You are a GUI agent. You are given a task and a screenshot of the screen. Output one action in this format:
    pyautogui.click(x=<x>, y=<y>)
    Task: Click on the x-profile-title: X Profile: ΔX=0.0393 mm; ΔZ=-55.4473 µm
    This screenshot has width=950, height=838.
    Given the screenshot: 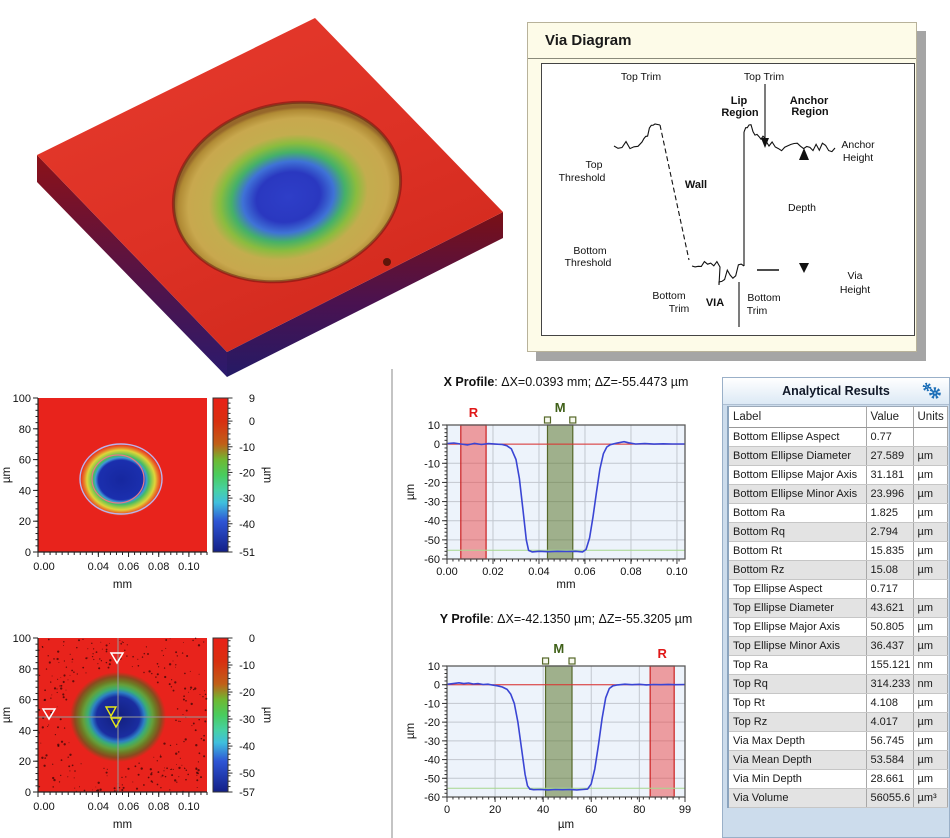 What is the action you would take?
    pyautogui.click(x=566, y=382)
    